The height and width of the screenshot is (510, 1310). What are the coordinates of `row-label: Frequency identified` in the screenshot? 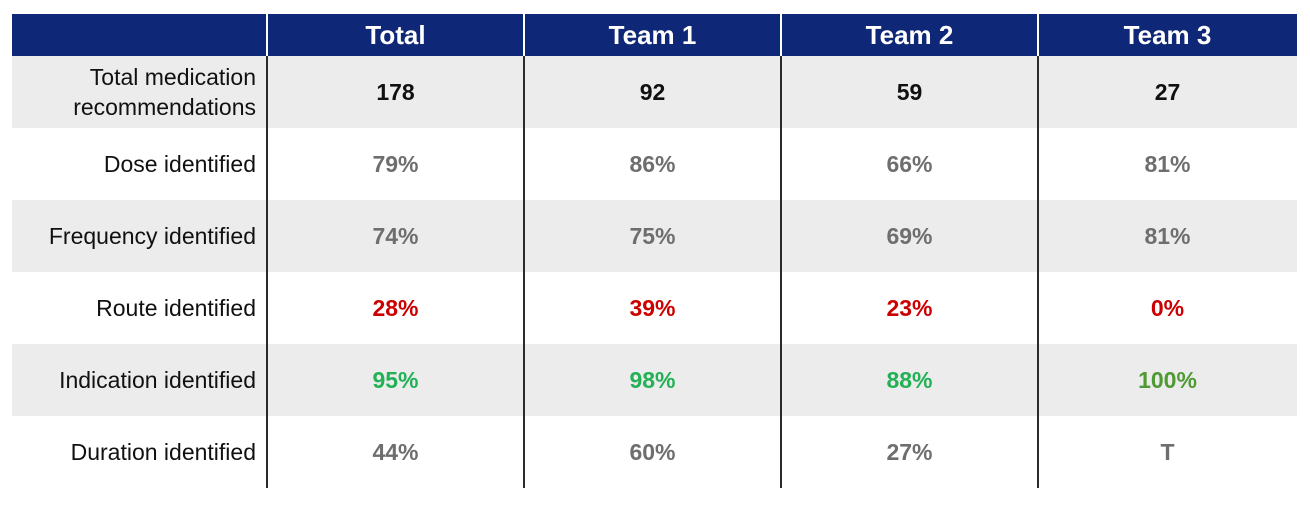 It's located at (140, 236).